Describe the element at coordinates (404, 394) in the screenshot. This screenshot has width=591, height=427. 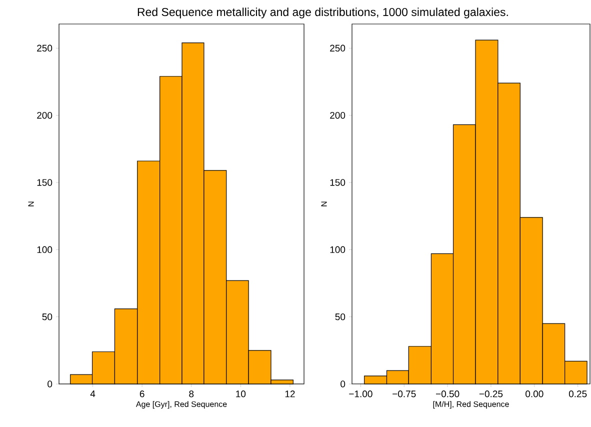
I see `x-tick-label: −0.75` at that location.